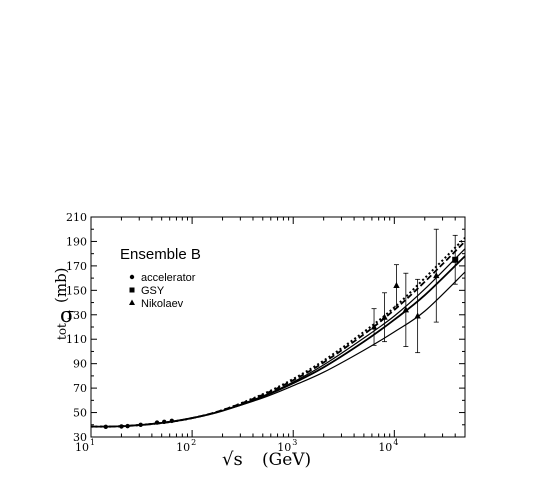 Image resolution: width=545 pixels, height=491 pixels. I want to click on x-axis-title: √s (GeV), so click(266, 459).